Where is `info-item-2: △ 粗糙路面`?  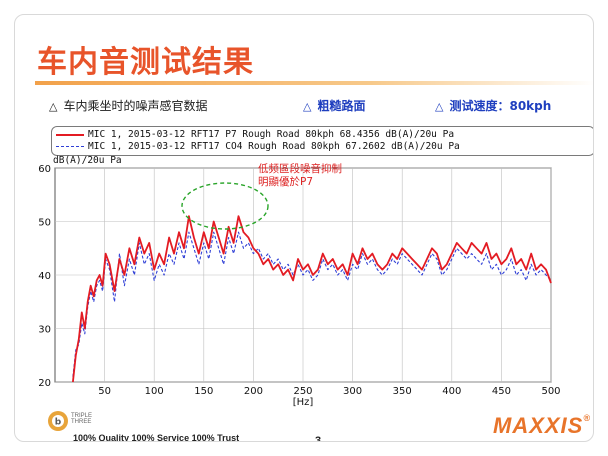
info-item-2: △ 粗糙路面 is located at coordinates (334, 105).